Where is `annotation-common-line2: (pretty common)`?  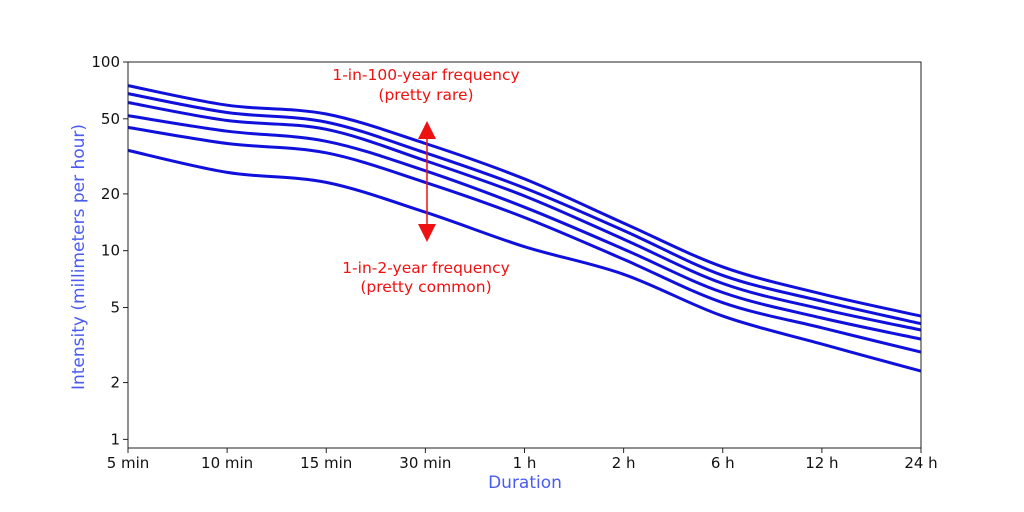
annotation-common-line2: (pretty common) is located at coordinates (425, 287).